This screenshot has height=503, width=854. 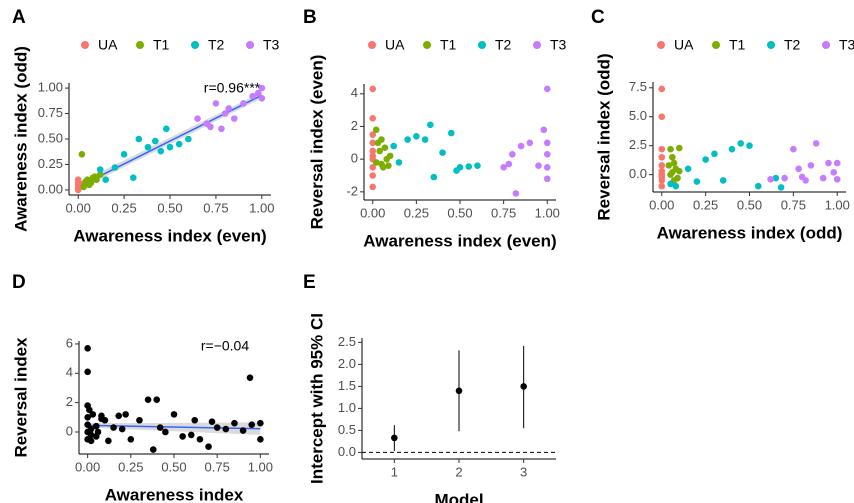 I want to click on x-axis-title: Awareness index (odd), so click(x=750, y=232).